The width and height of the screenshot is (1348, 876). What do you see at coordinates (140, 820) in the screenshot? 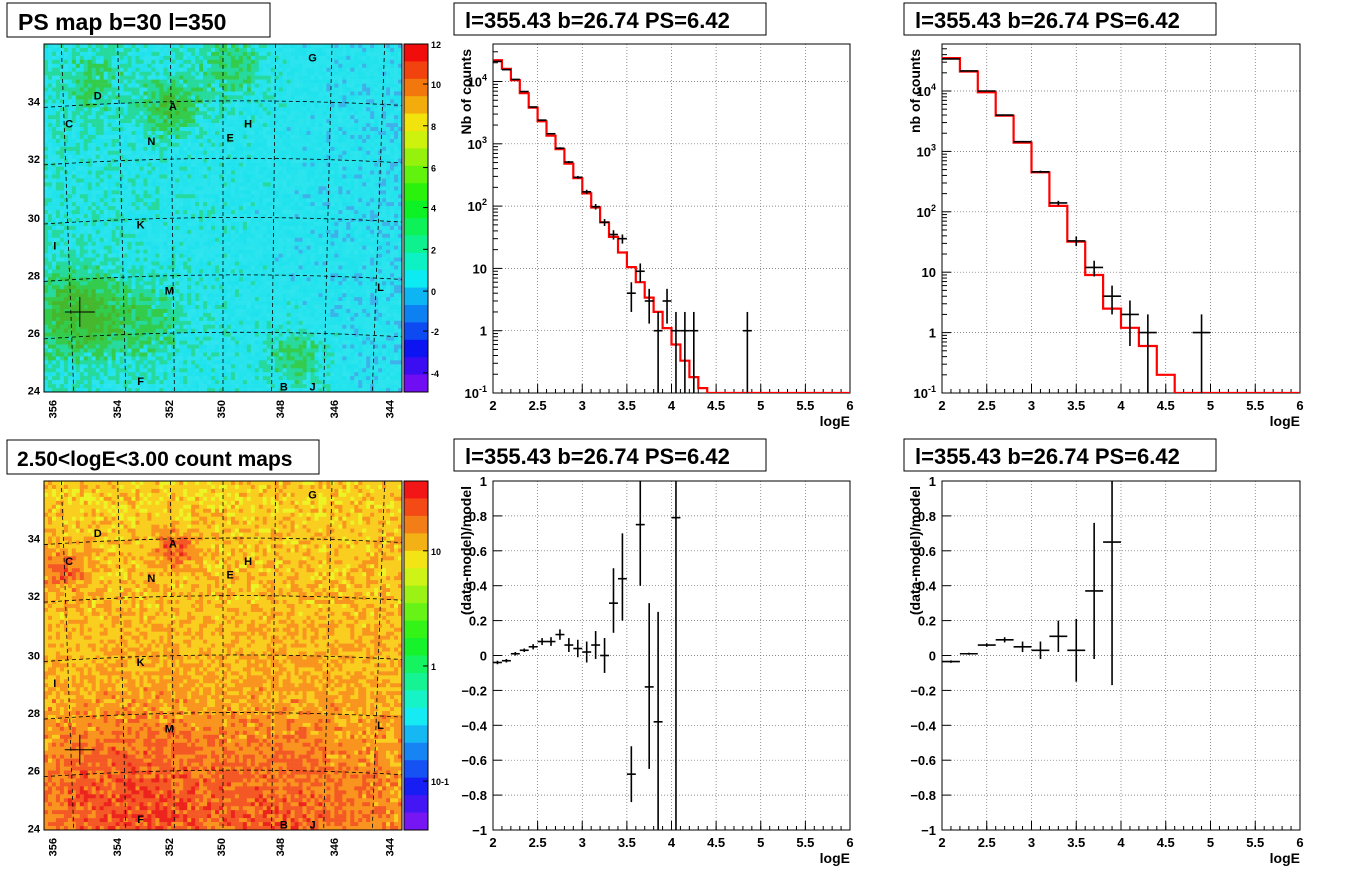
I see `source-label: F` at bounding box center [140, 820].